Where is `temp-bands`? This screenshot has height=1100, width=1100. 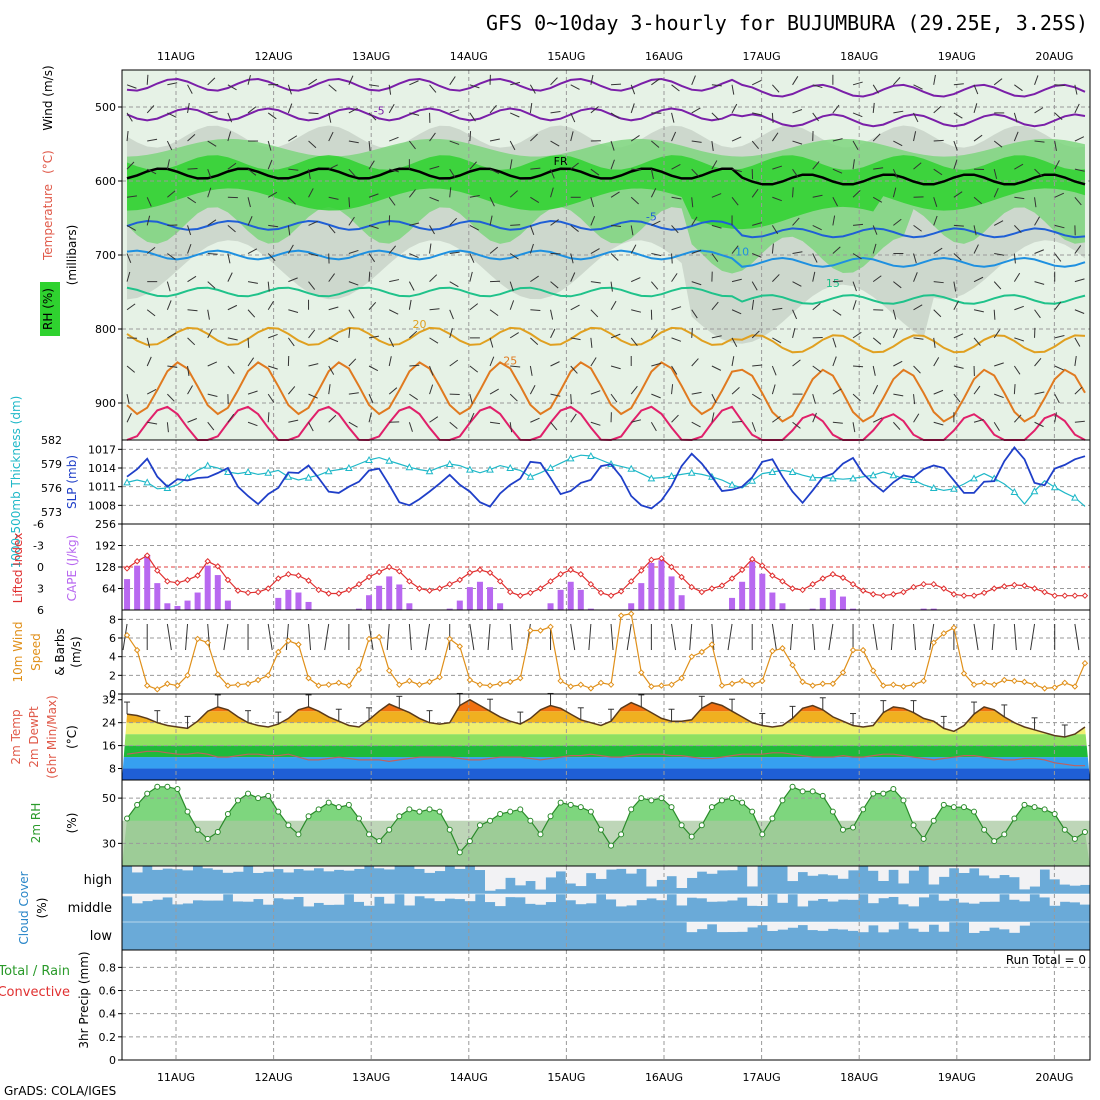
temp-bands is located at coordinates (606, 739).